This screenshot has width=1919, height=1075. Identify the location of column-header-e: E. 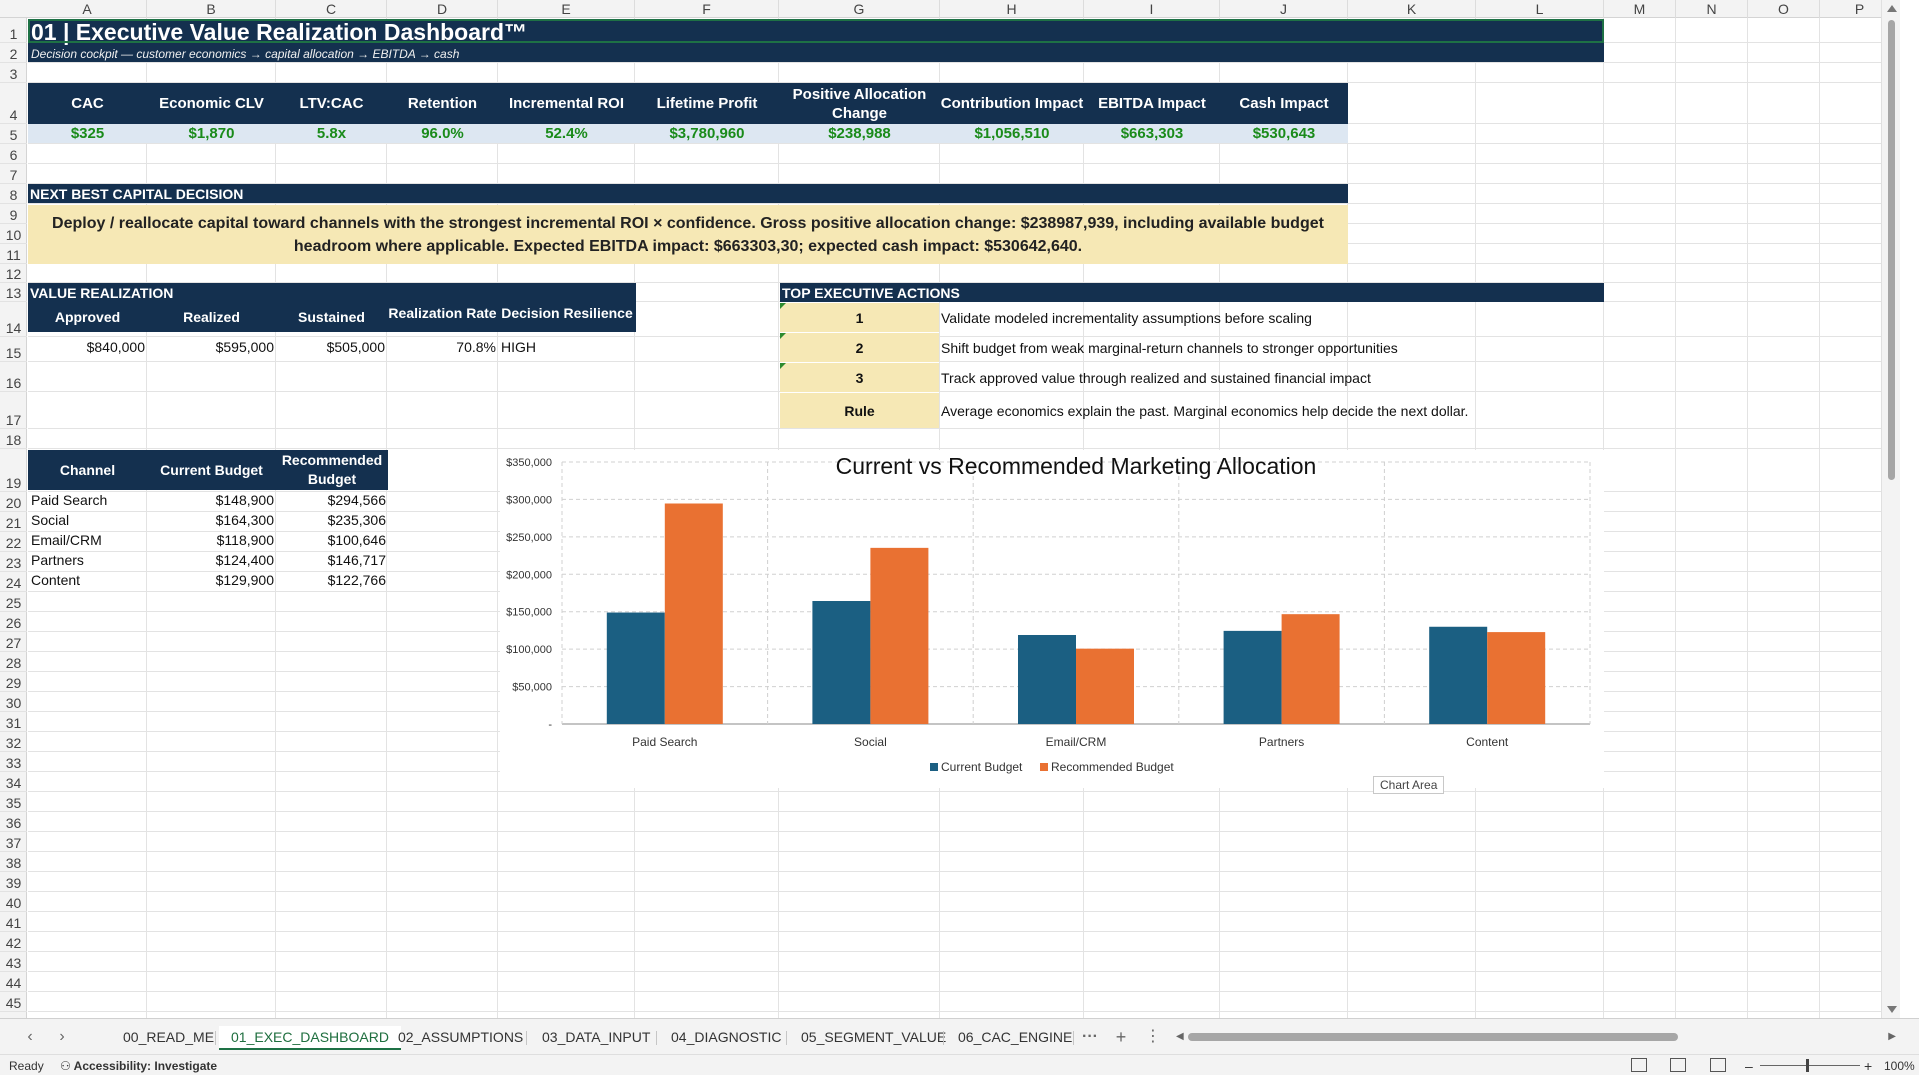
(566, 9).